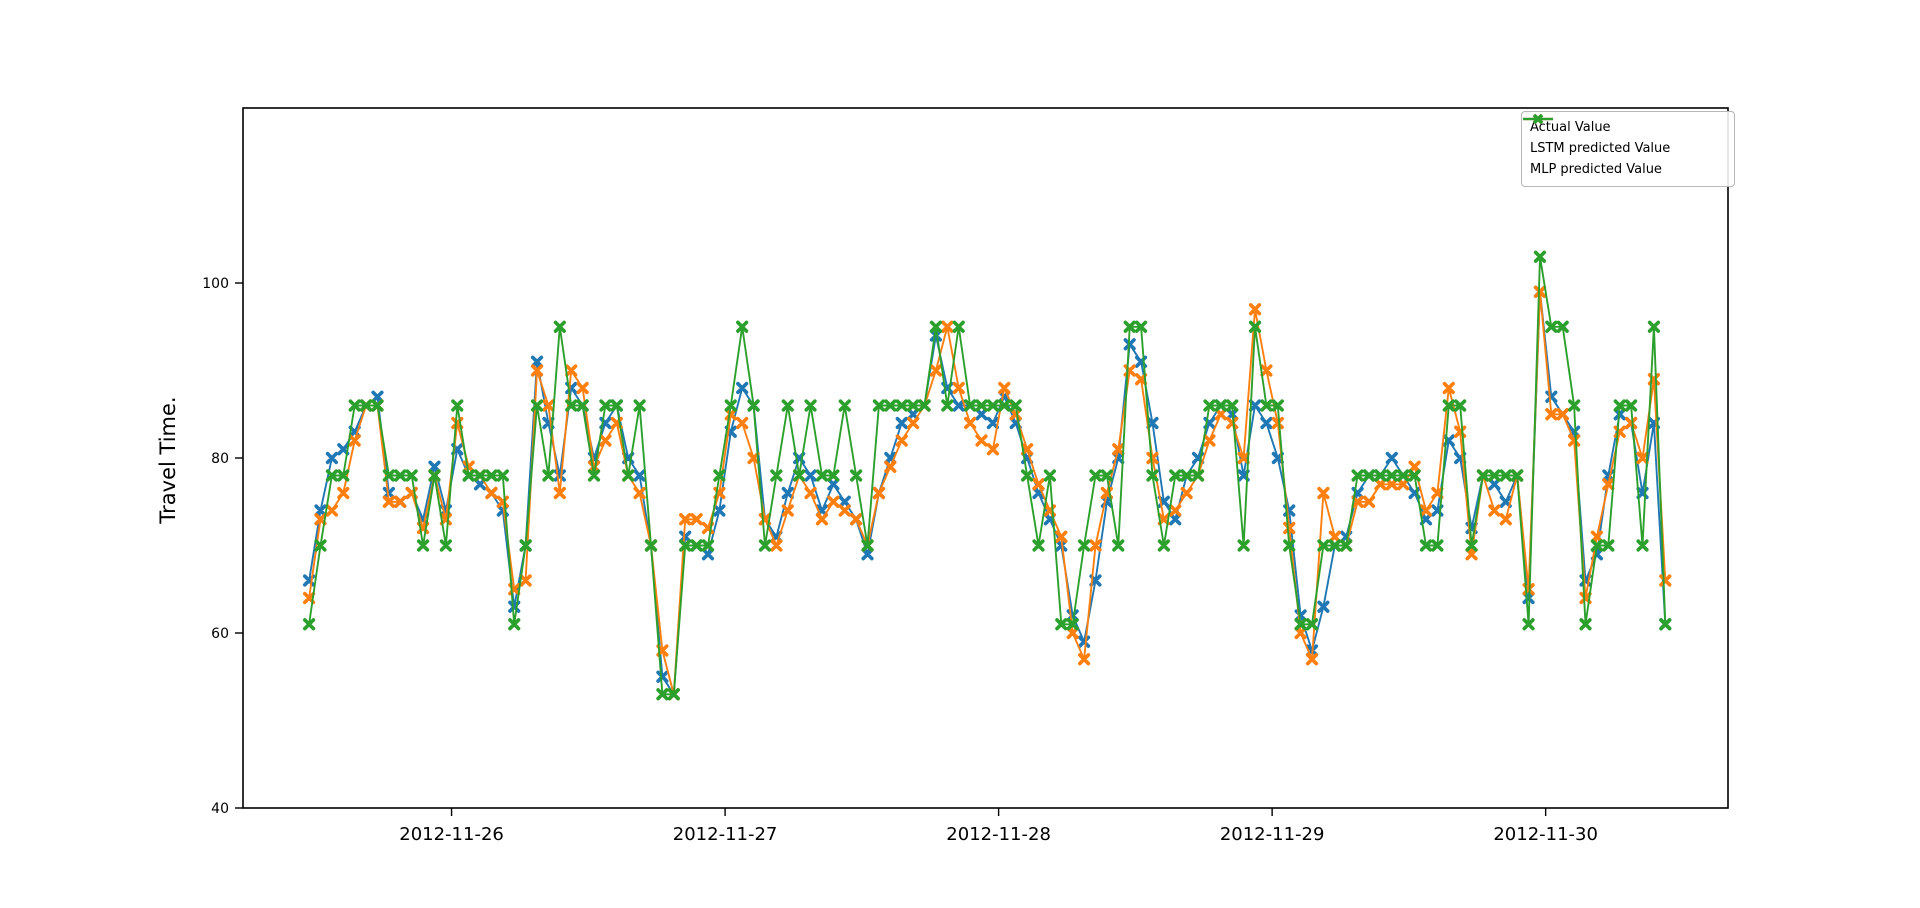  I want to click on y-axis-label: Travel Time., so click(168, 460).